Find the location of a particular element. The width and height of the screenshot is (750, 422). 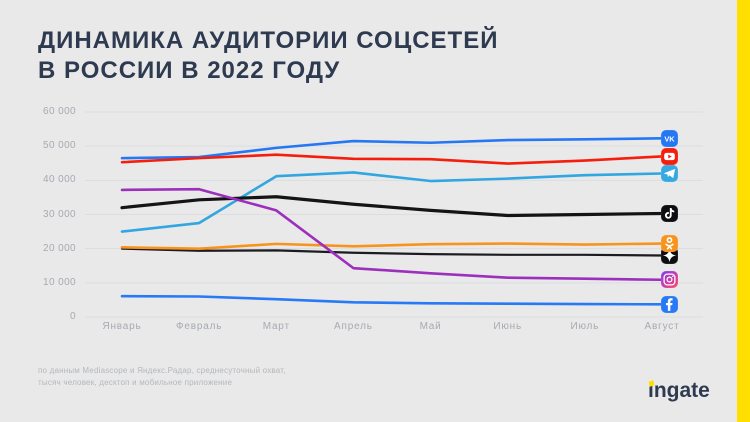

ok-icon is located at coordinates (669, 244).